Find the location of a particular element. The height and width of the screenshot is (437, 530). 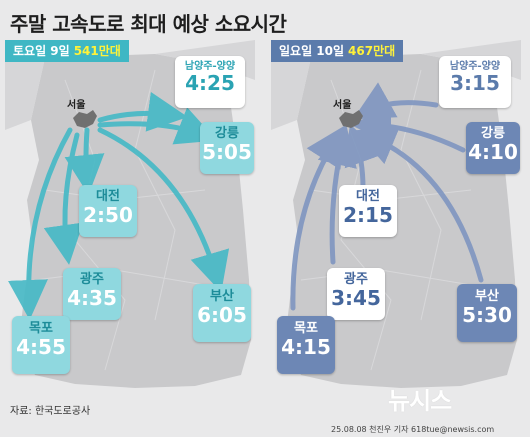

badge-gangneung: 강릉 5:05 is located at coordinates (227, 148).